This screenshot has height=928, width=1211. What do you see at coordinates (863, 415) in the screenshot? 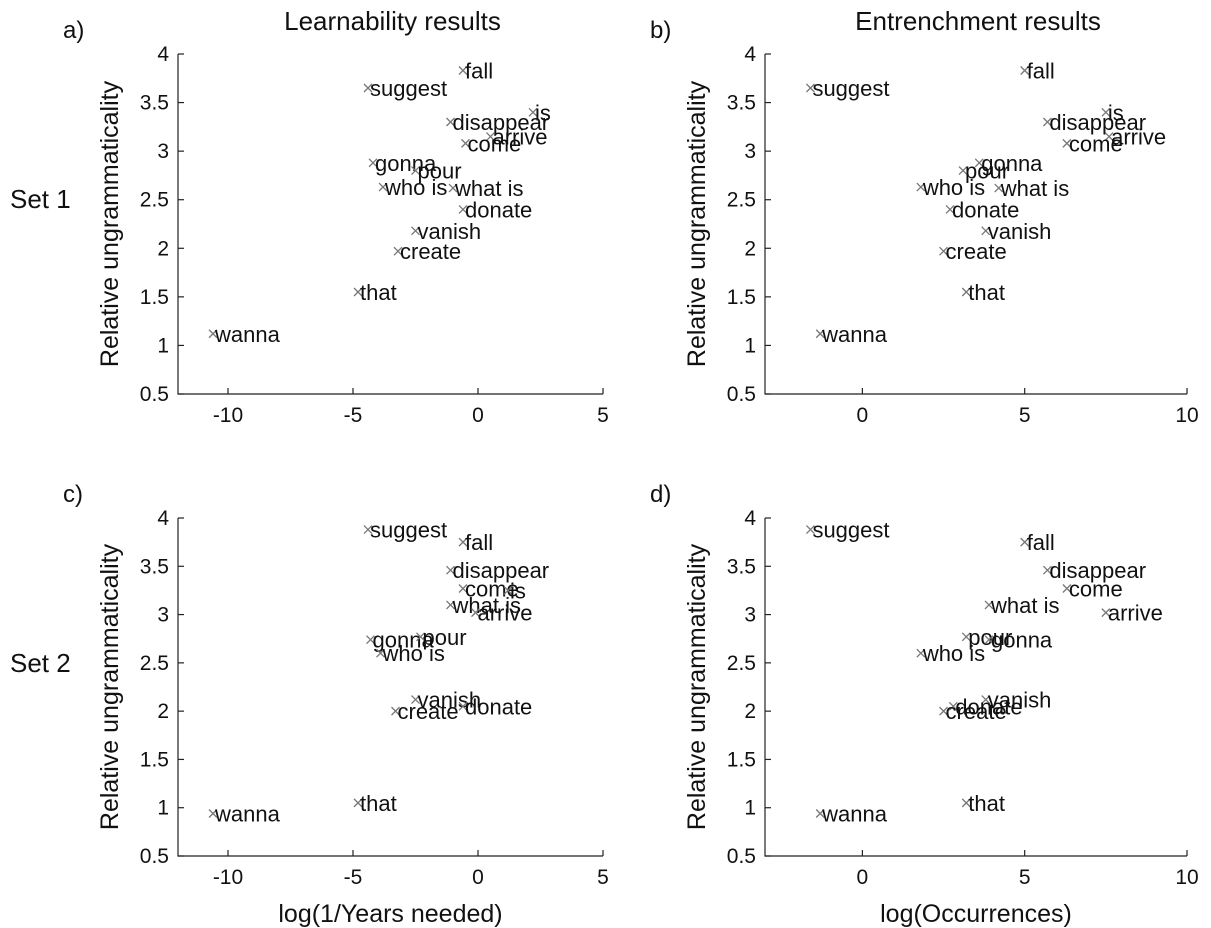
I see `x-tick-label: 0` at bounding box center [863, 415].